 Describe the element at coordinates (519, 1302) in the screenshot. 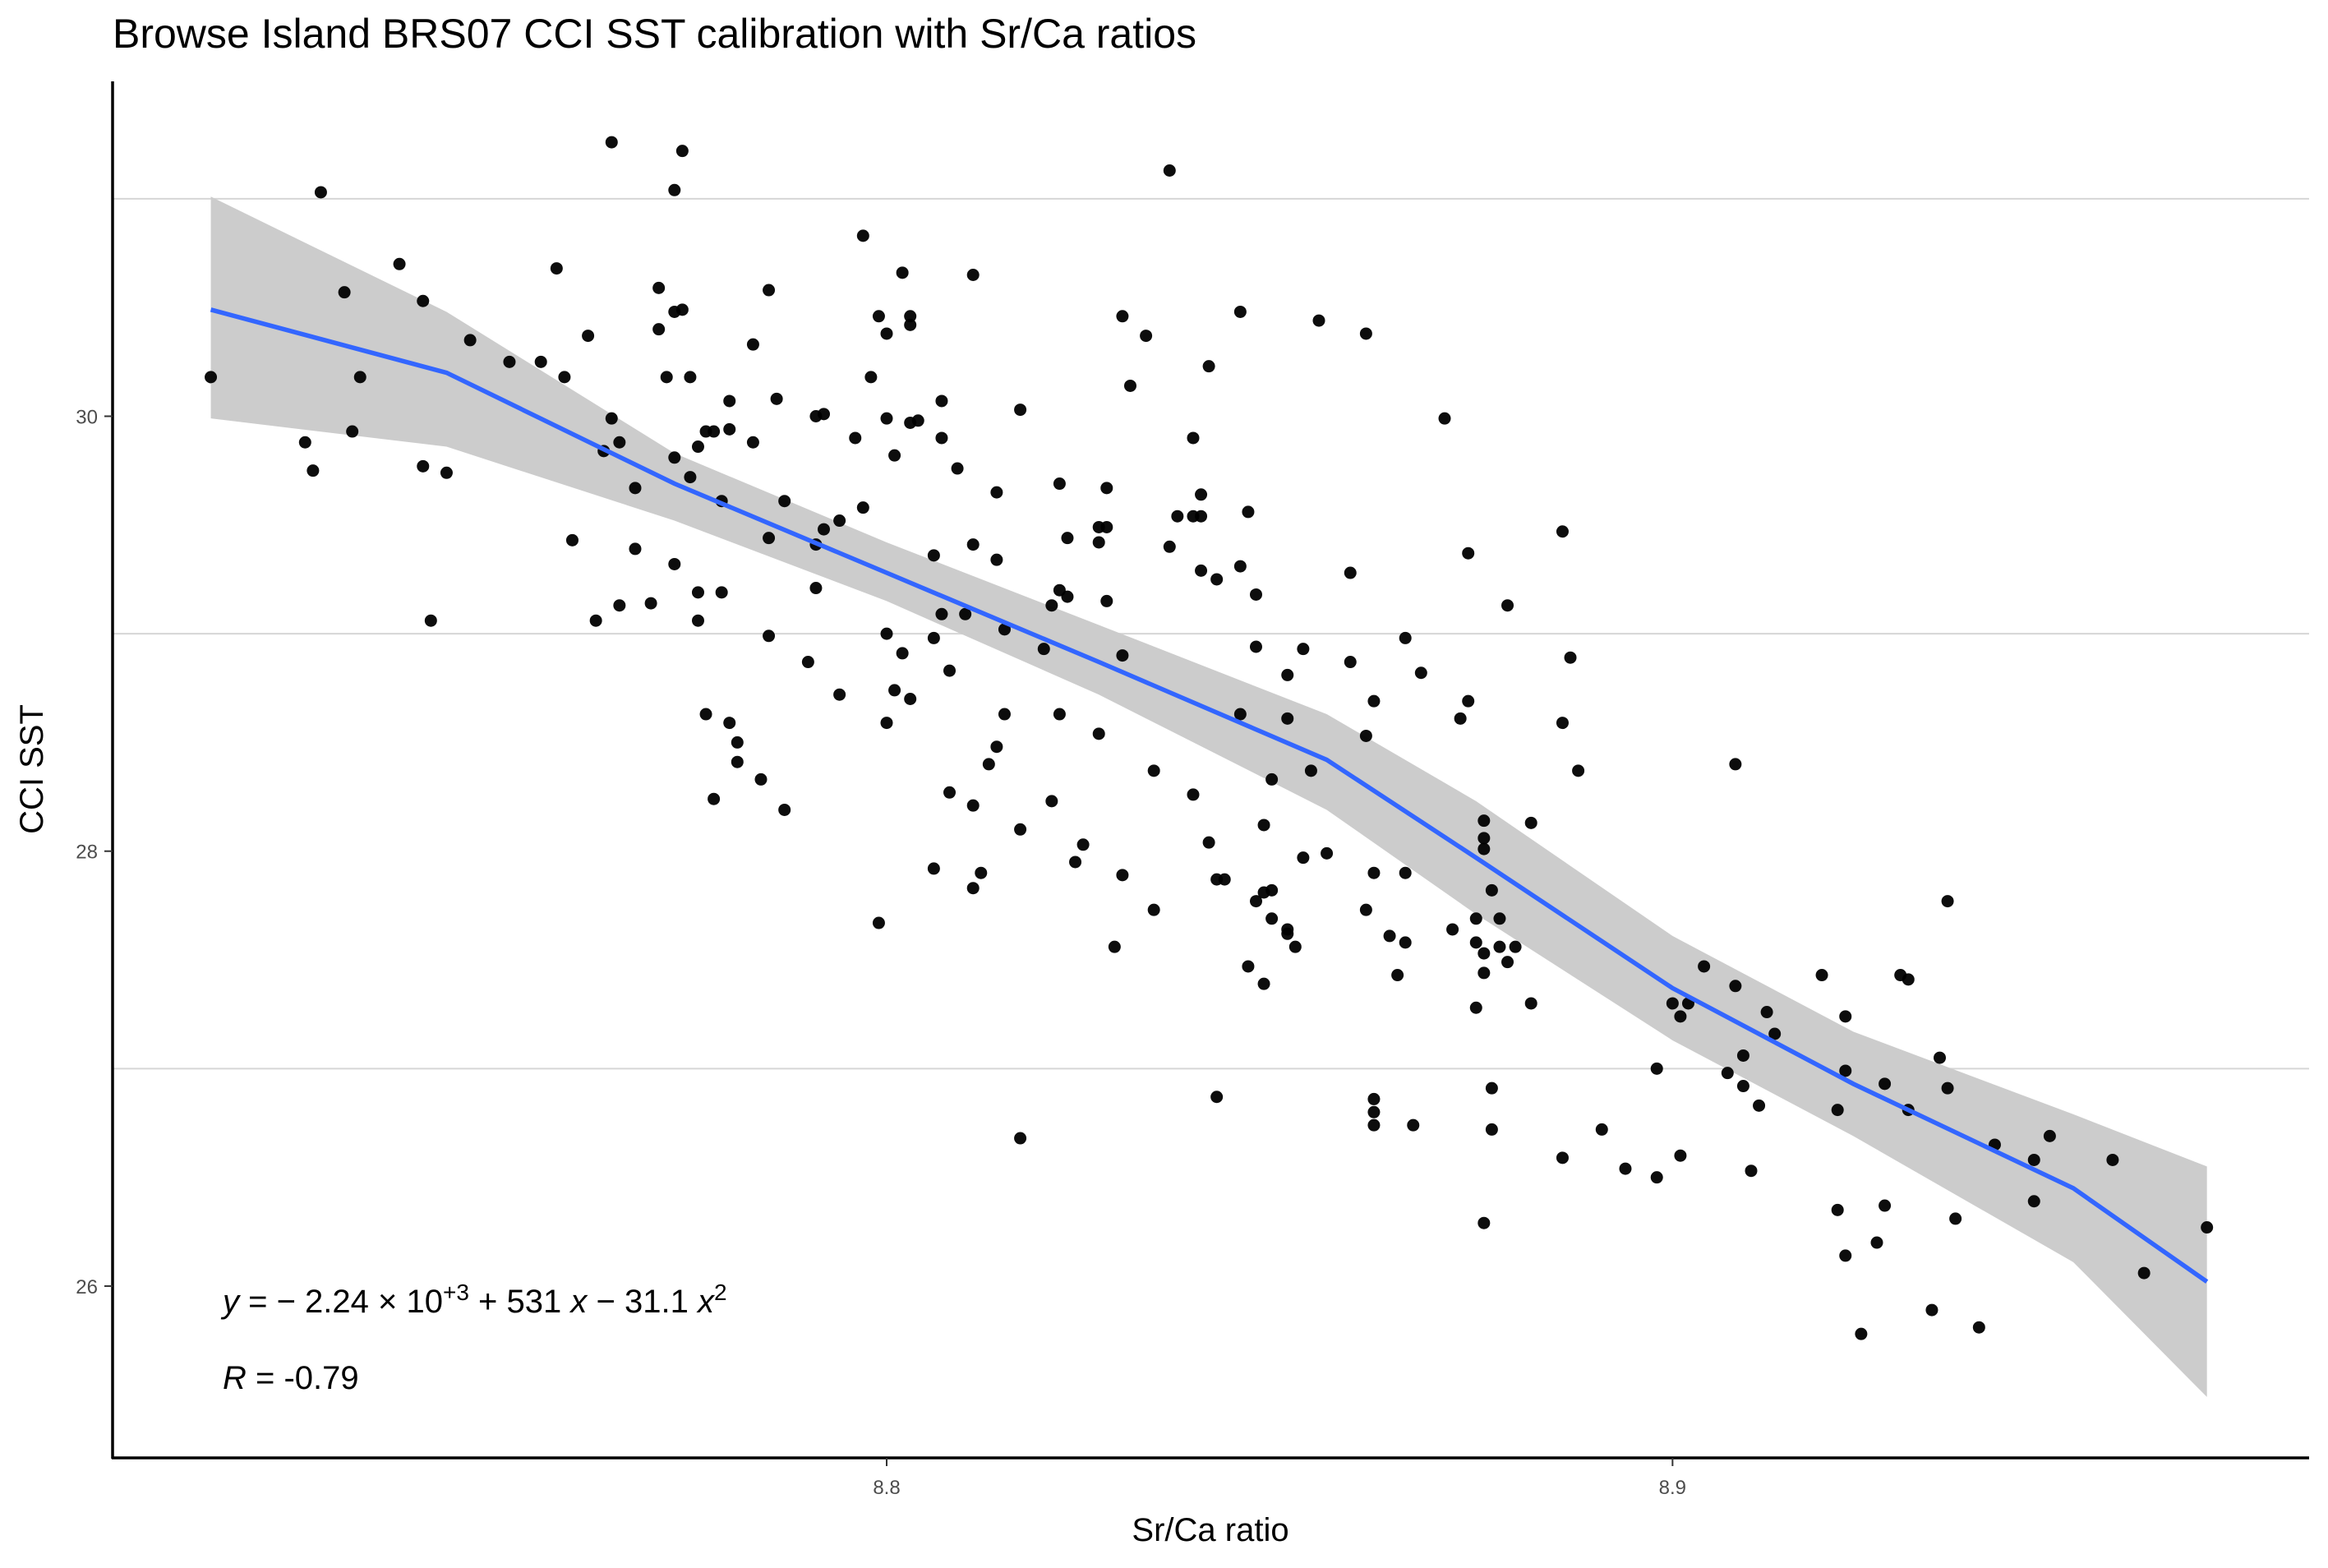

I see `equation-annotation-part: + 531` at that location.